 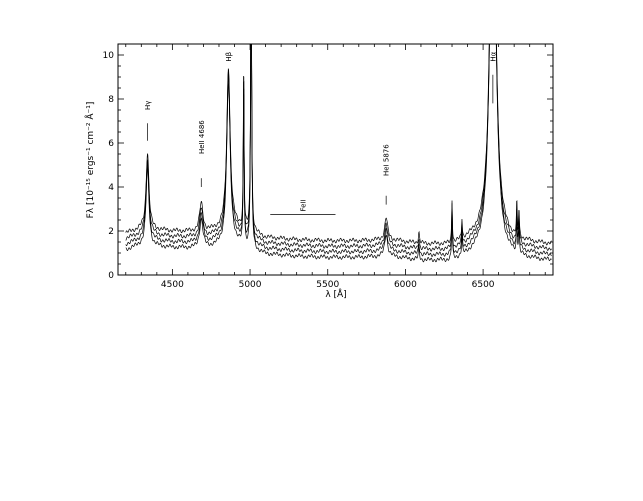 I want to click on feii-label: FeII, so click(x=303, y=205).